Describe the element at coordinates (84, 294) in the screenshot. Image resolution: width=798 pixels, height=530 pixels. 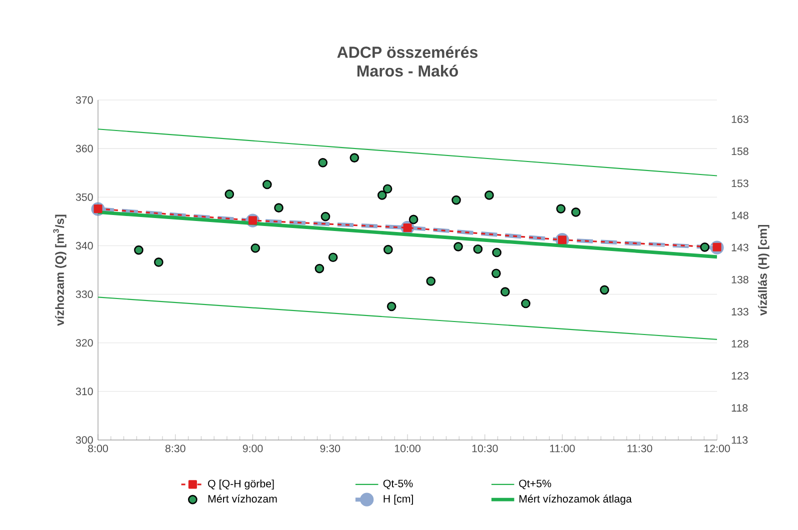
I see `y-tick-label: 330` at that location.